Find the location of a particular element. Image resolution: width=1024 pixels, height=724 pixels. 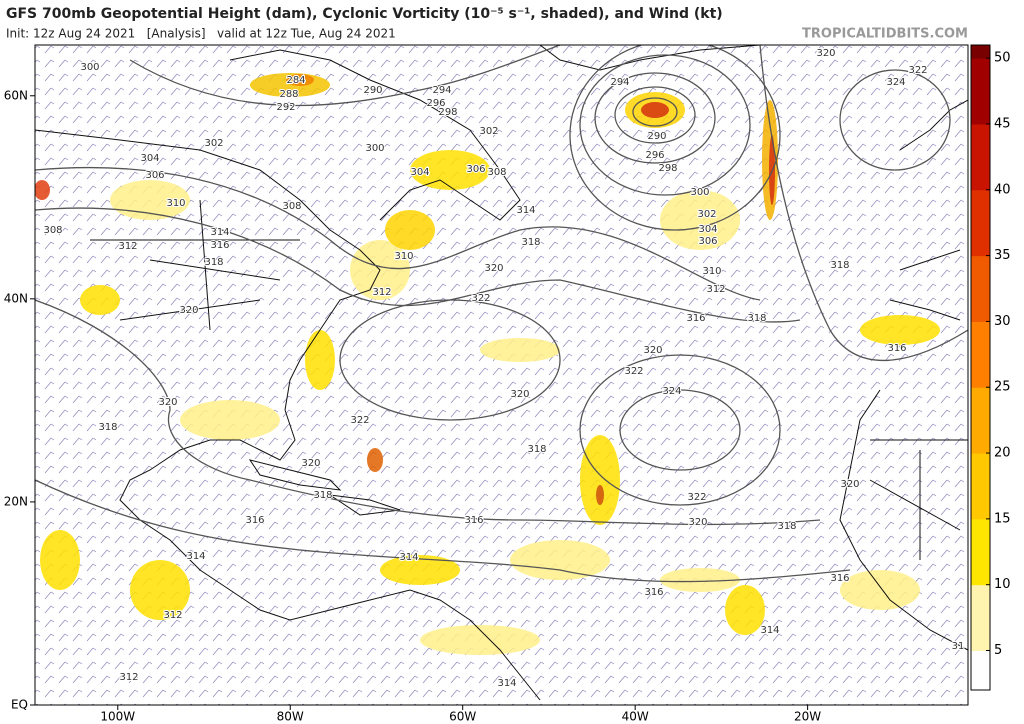

colorbar-tick-label: 20 is located at coordinates (1002, 453).